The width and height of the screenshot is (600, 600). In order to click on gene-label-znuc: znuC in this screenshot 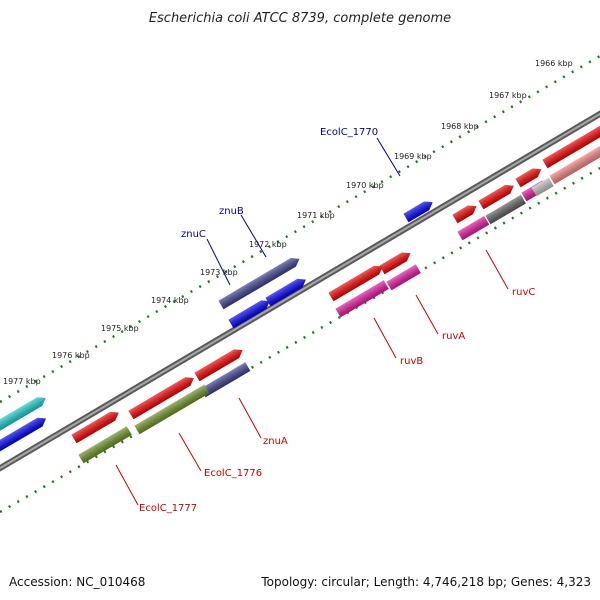, I will do `click(193, 234)`.